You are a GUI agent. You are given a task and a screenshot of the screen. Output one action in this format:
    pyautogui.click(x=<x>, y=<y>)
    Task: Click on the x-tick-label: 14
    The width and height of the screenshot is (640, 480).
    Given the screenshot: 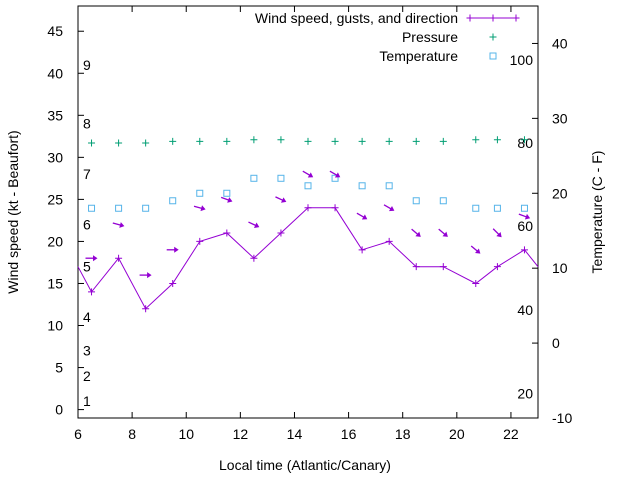 What is the action you would take?
    pyautogui.click(x=295, y=434)
    